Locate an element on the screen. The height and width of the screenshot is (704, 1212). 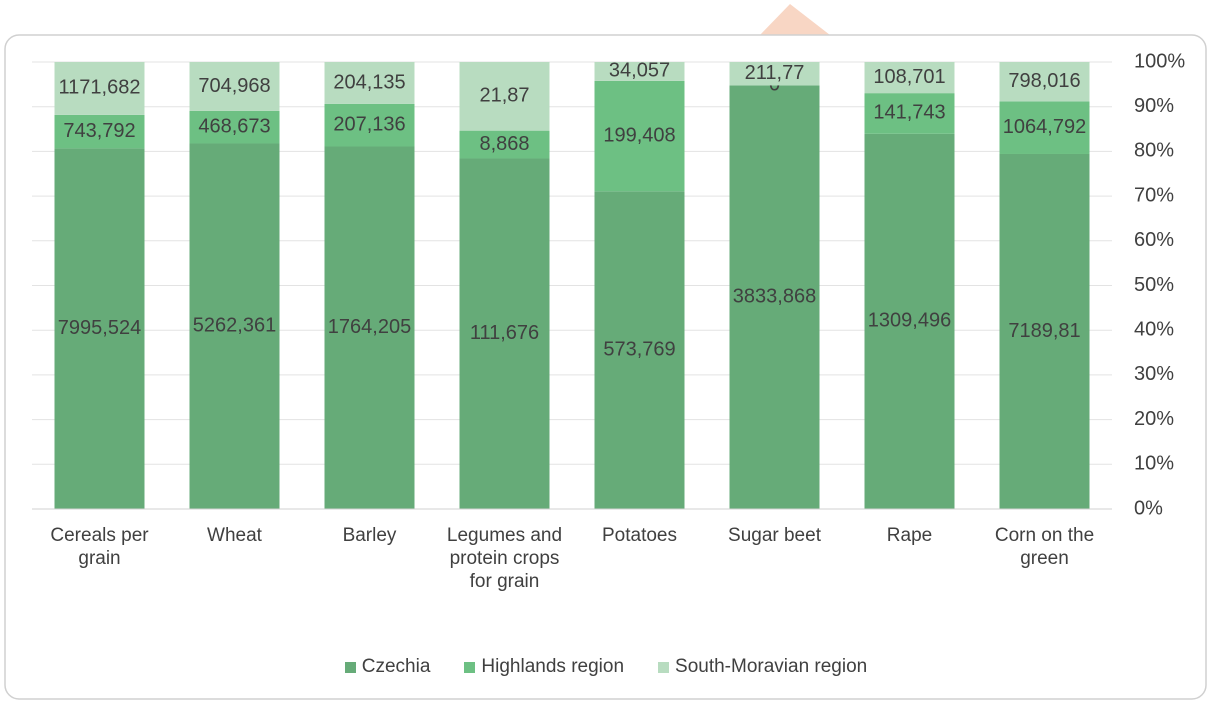
data-label: 1764,205 is located at coordinates (369, 327).